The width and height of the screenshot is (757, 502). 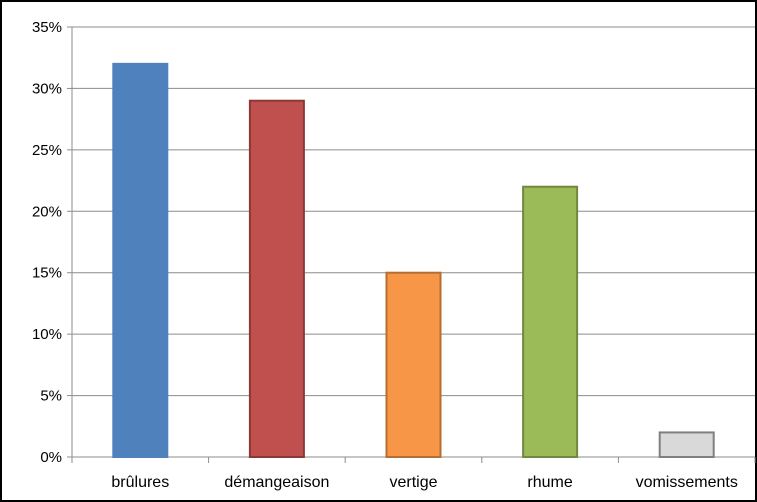 What do you see at coordinates (47, 211) in the screenshot?
I see `y-tick-label: 20%` at bounding box center [47, 211].